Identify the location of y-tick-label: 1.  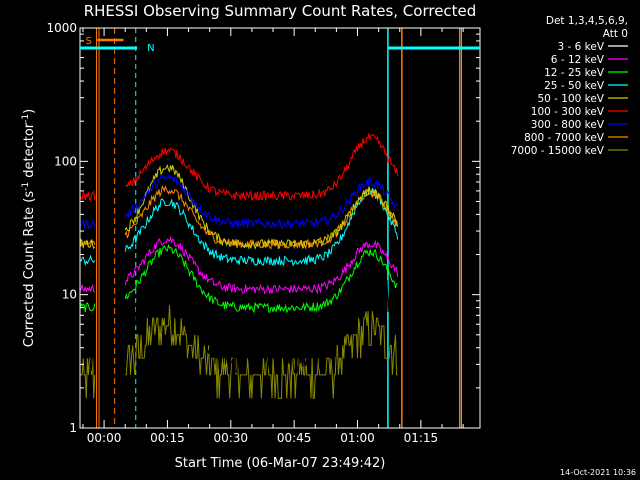
(73, 428).